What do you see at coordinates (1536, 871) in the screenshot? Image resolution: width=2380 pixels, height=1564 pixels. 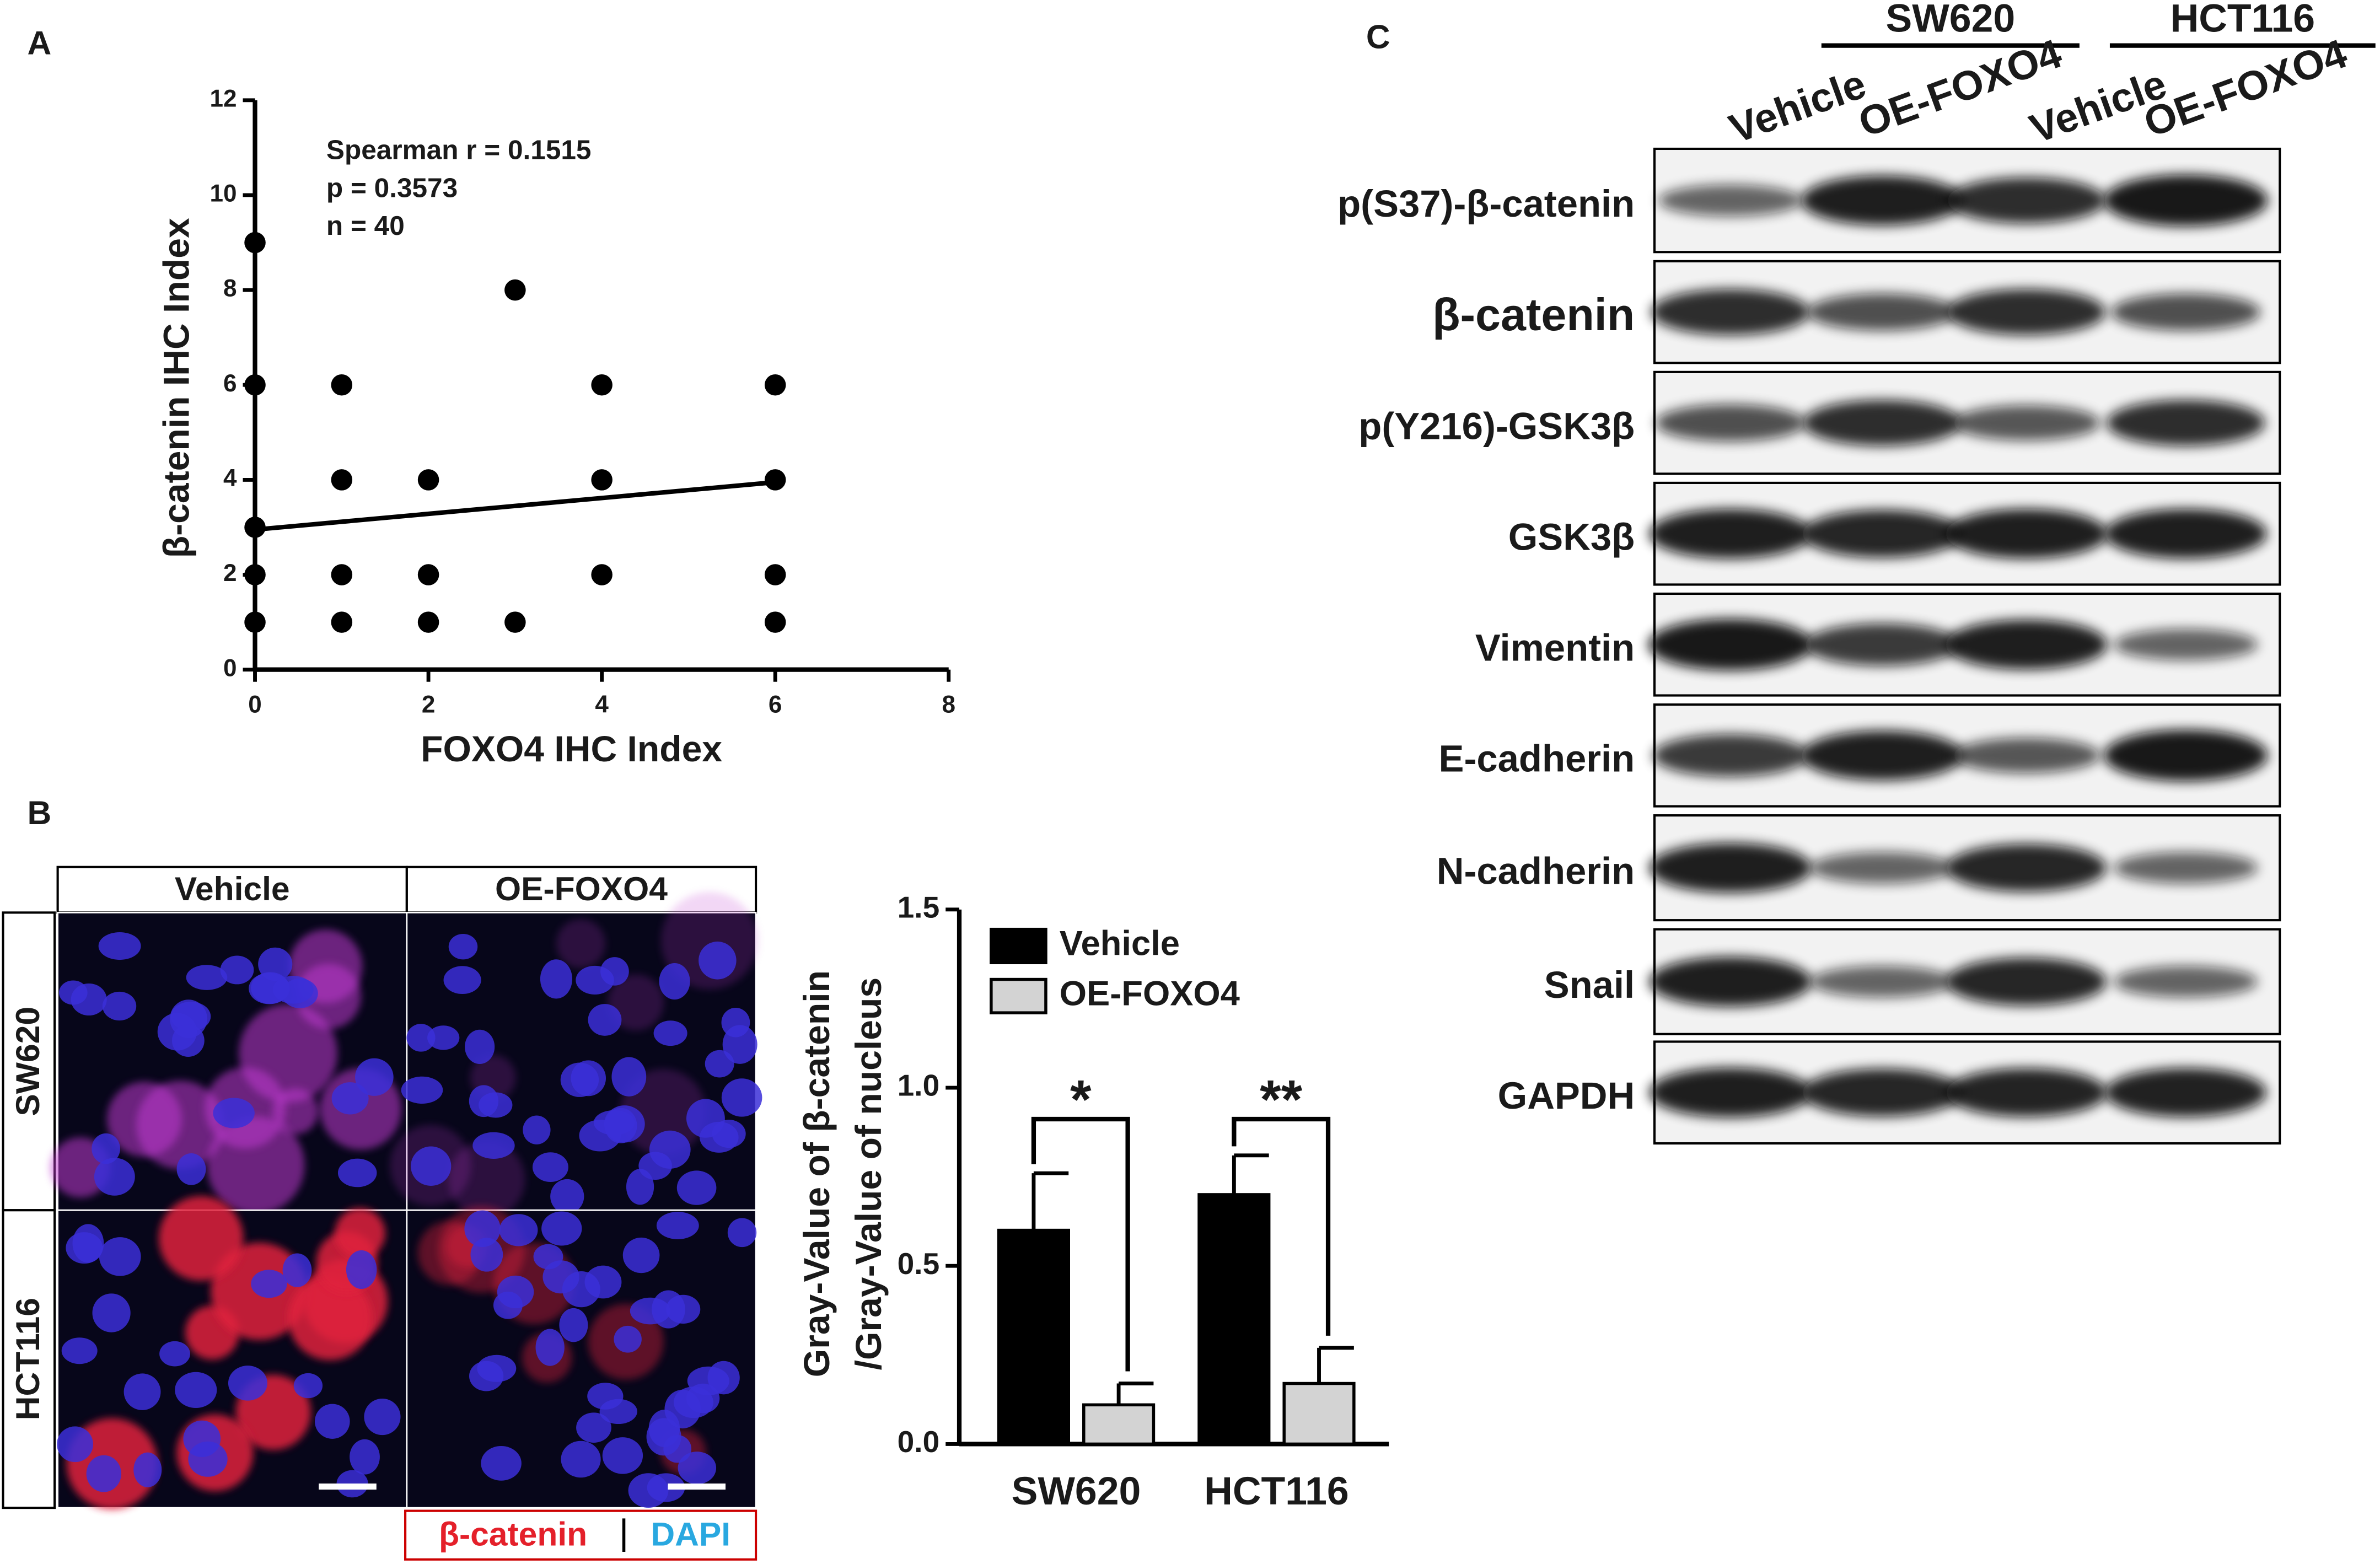 I see `protein-label: N-cadherin` at bounding box center [1536, 871].